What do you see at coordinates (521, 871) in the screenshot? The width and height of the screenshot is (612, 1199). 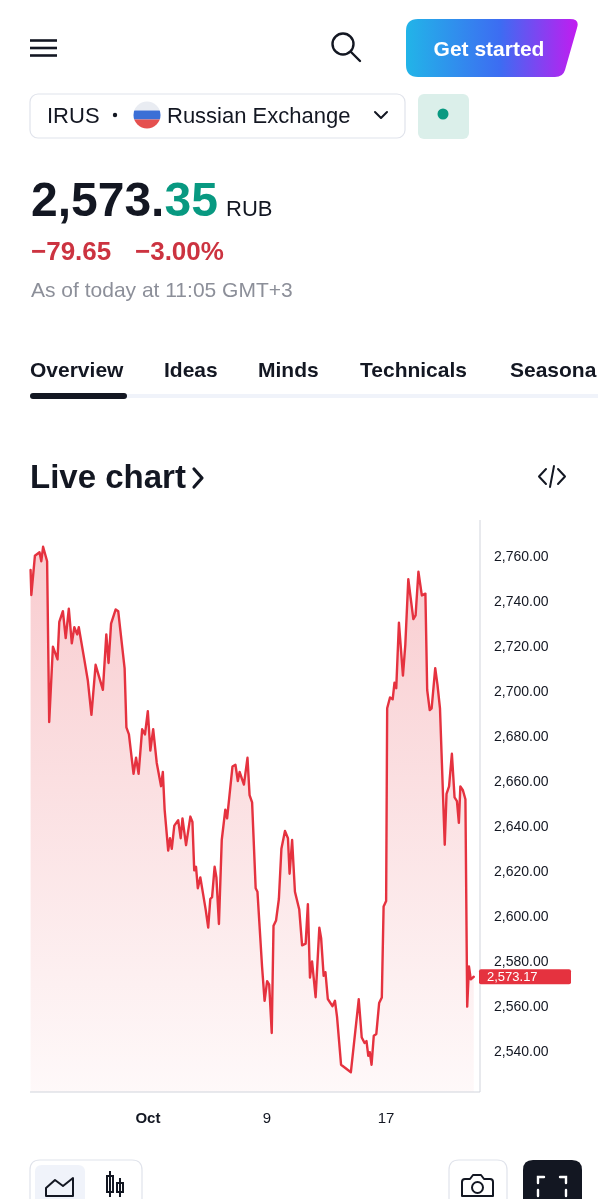 I see `y-tick-label: 2,620.00` at bounding box center [521, 871].